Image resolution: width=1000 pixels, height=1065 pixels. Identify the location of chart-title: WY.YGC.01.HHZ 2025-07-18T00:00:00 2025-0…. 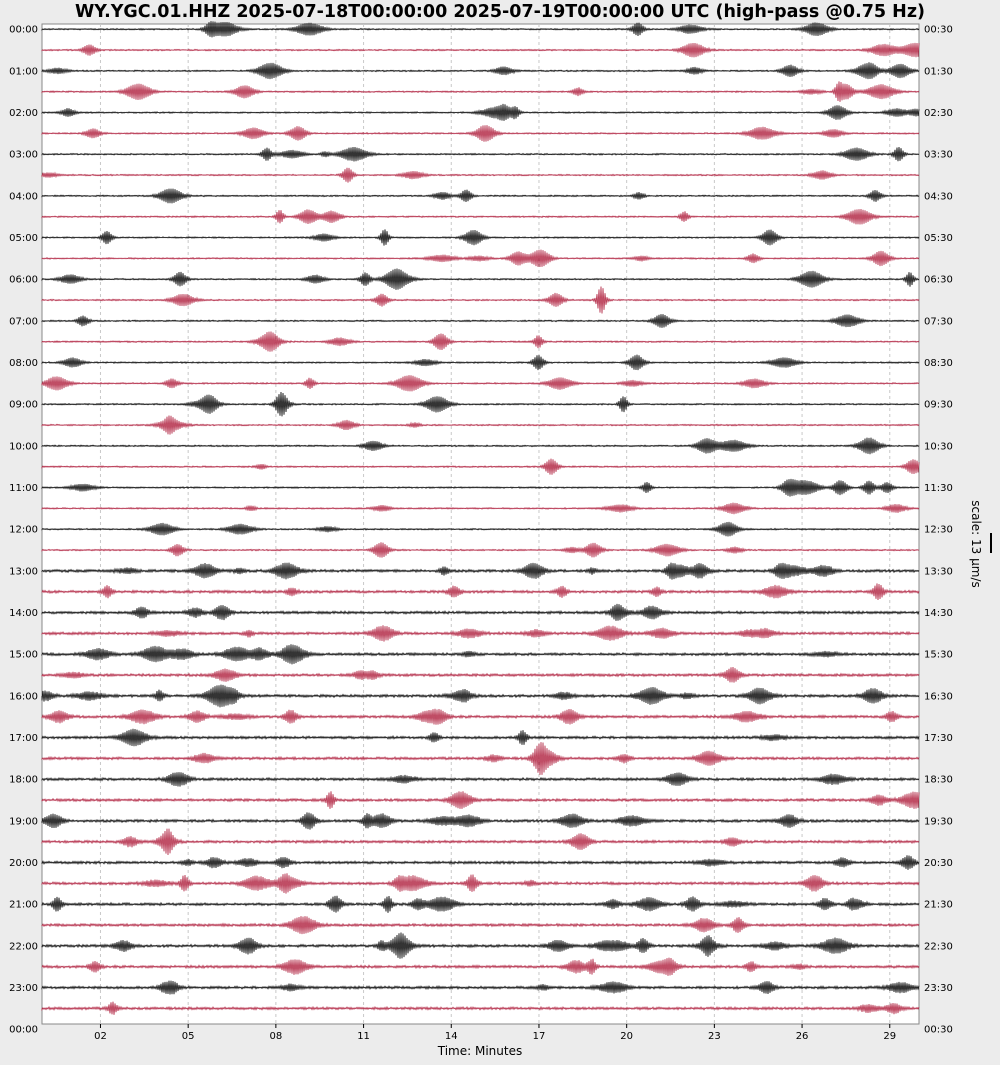
(500, 12).